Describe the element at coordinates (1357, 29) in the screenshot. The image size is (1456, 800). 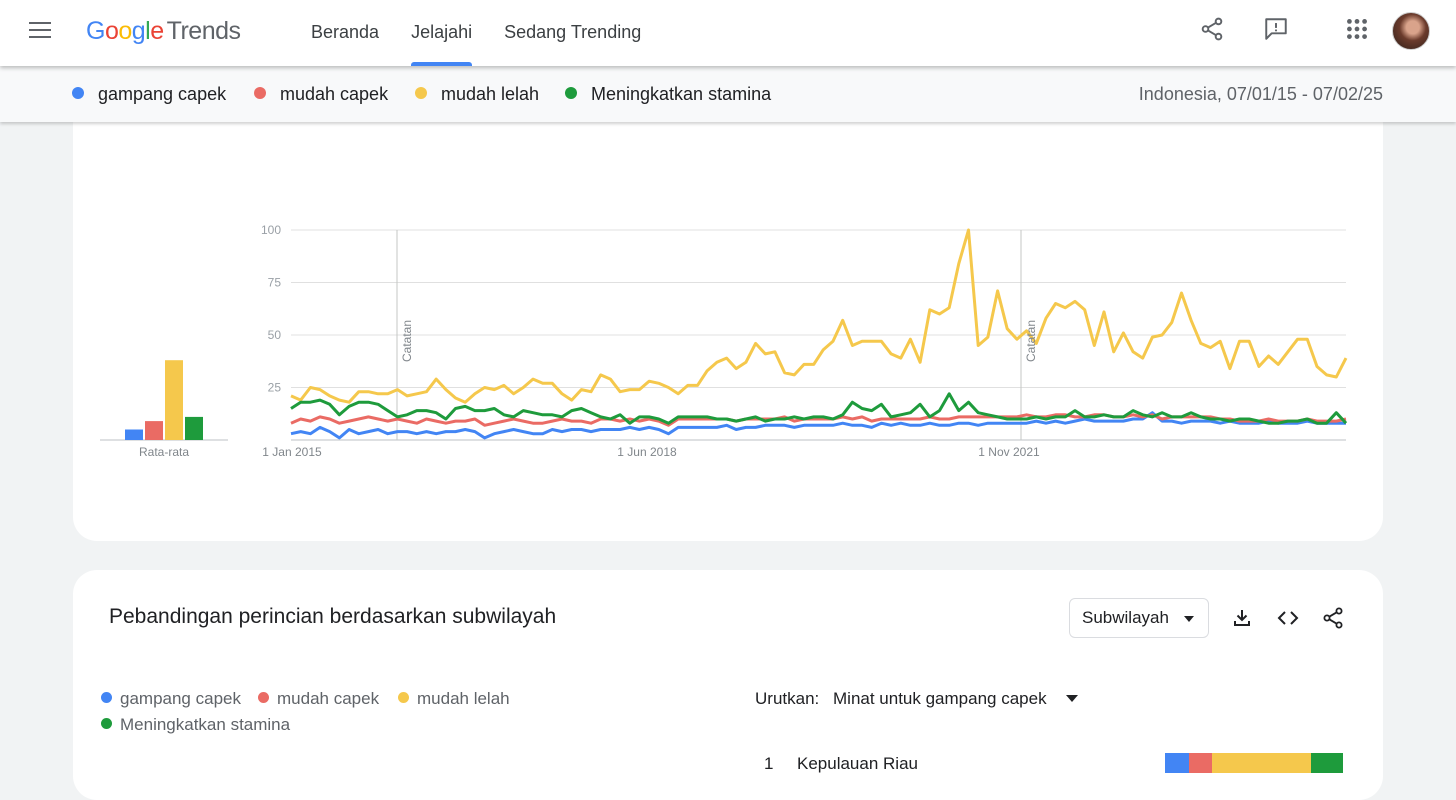
I see `apps-grid-icon` at that location.